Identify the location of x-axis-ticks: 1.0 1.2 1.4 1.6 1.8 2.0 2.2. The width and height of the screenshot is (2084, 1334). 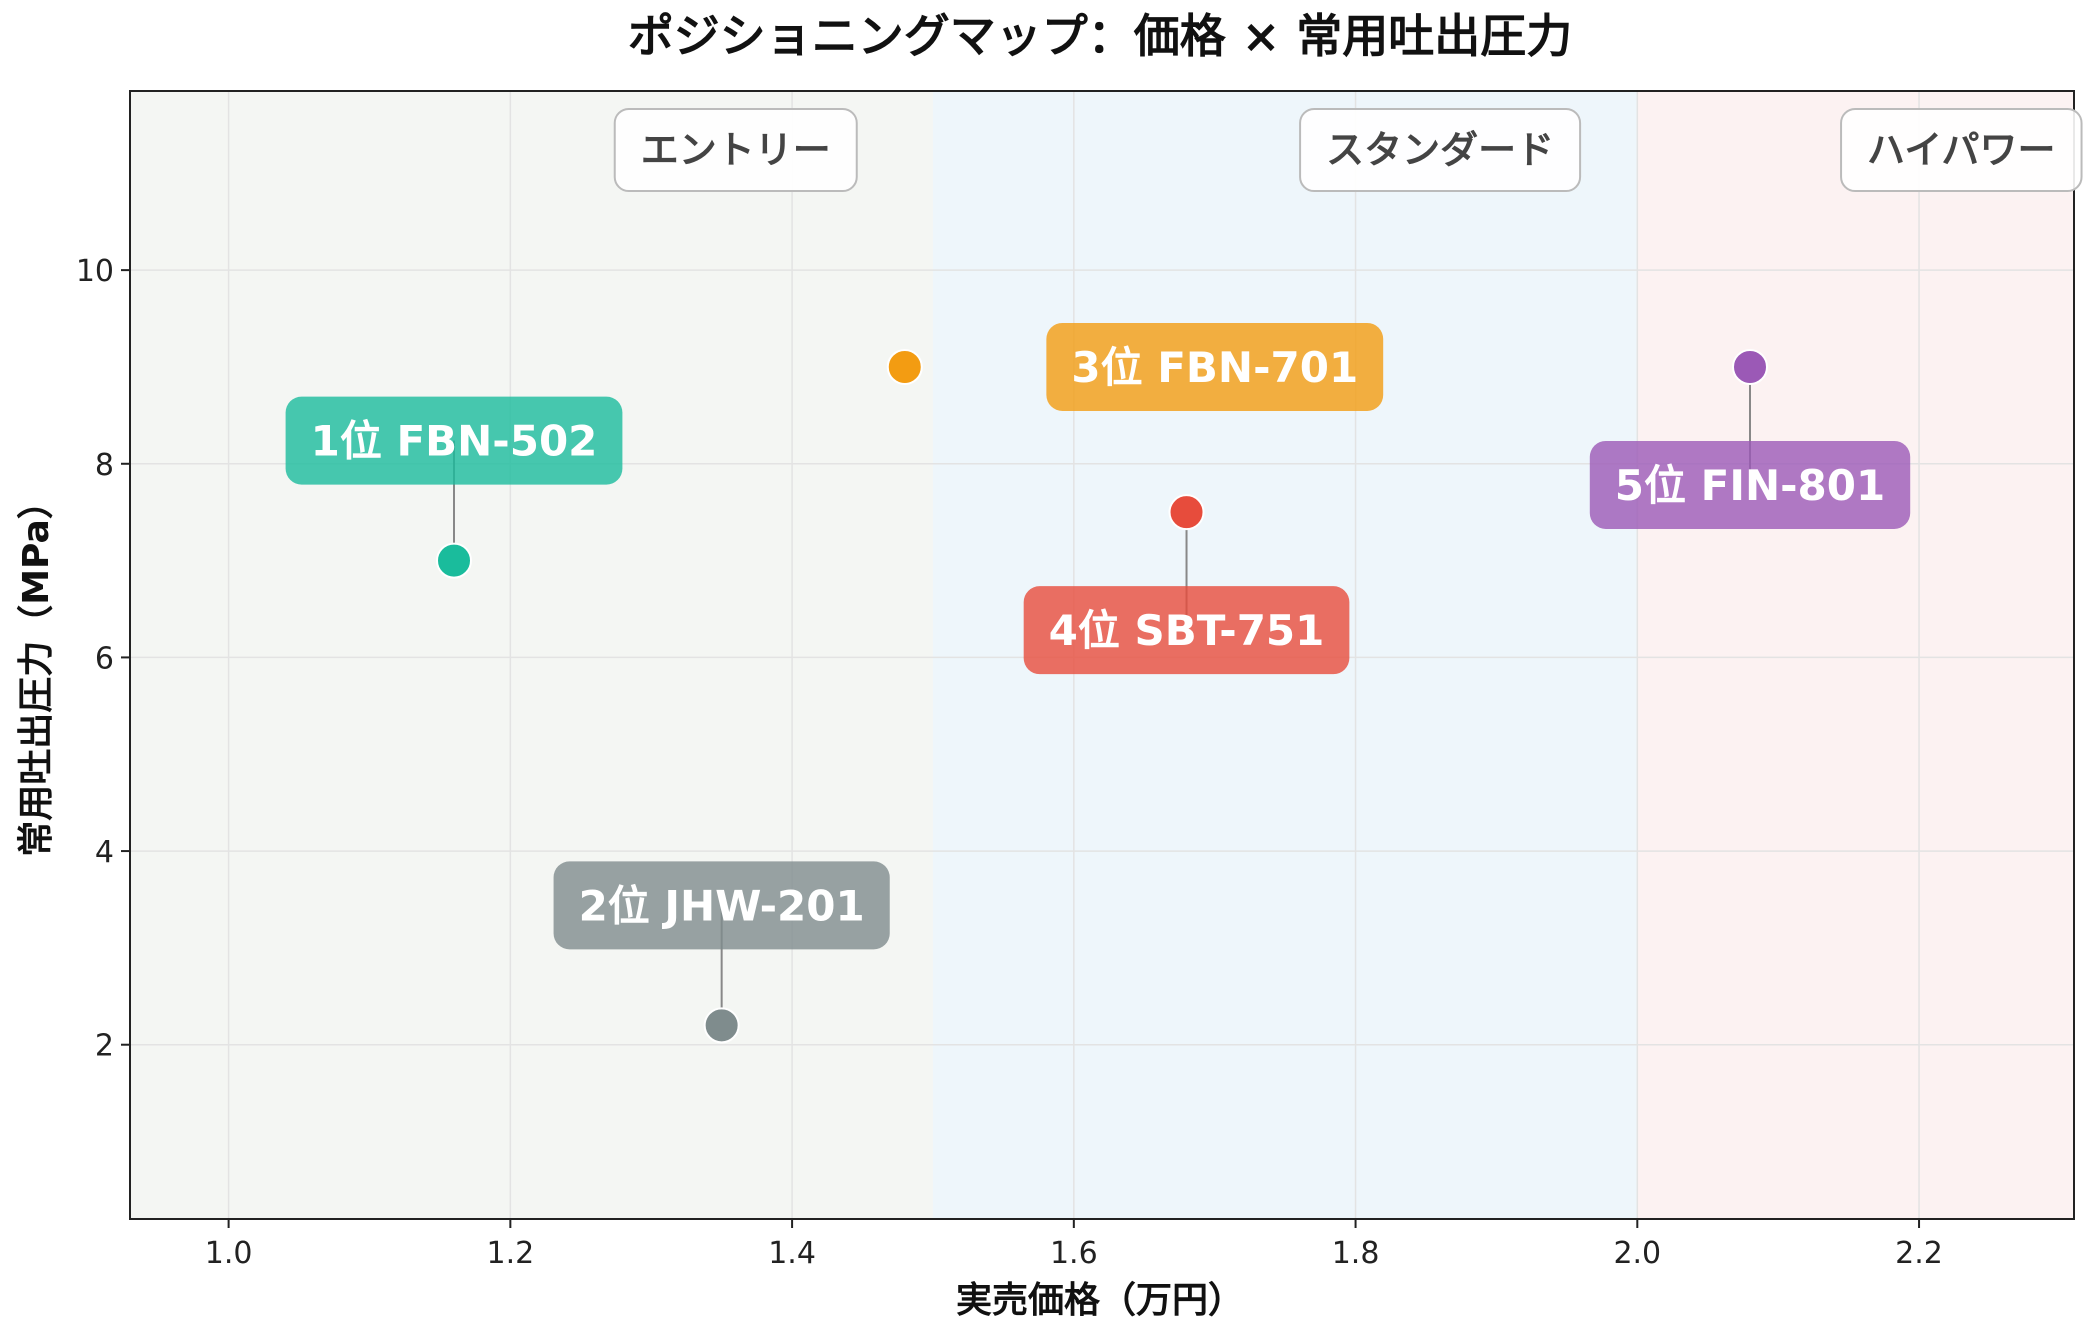
(1074, 1245).